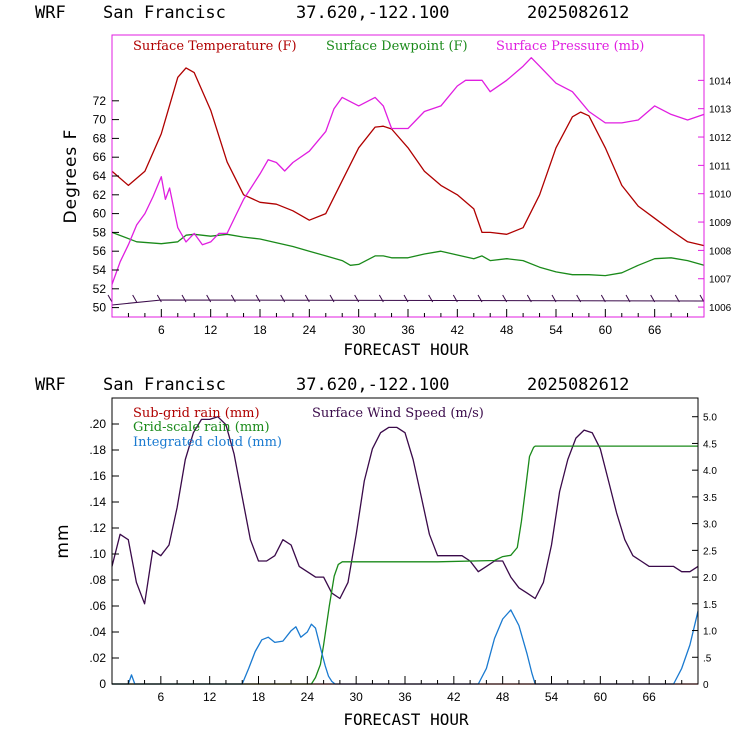 The width and height of the screenshot is (740, 740). Describe the element at coordinates (97, 606) in the screenshot. I see `y-tick-label: .06` at that location.